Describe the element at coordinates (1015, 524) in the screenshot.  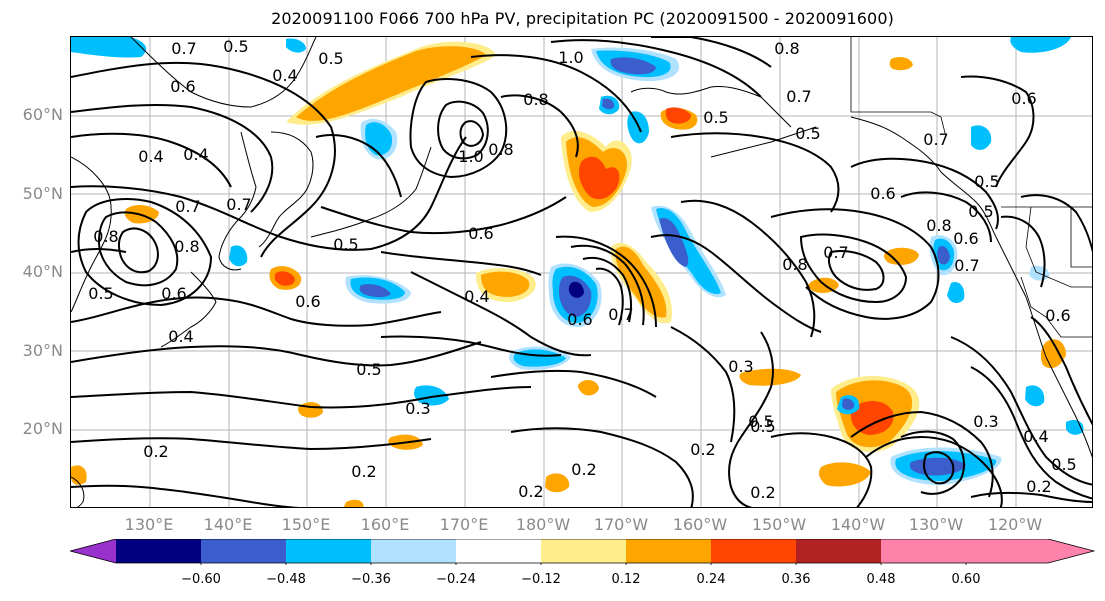
I see `lon-label: 120°W` at that location.